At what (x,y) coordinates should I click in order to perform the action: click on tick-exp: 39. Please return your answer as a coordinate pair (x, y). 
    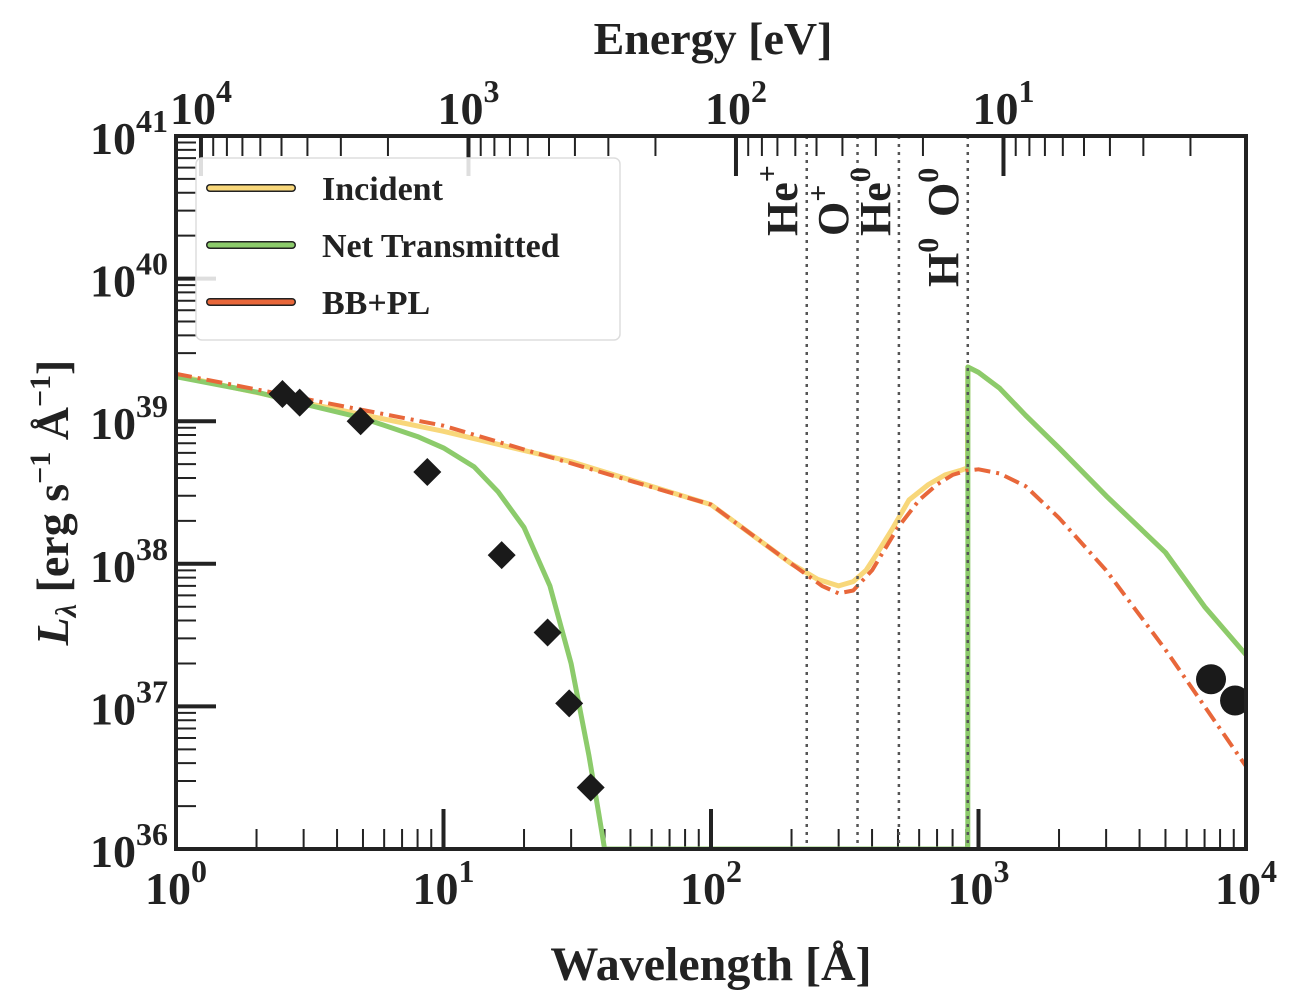
    Looking at the image, I should click on (152, 406).